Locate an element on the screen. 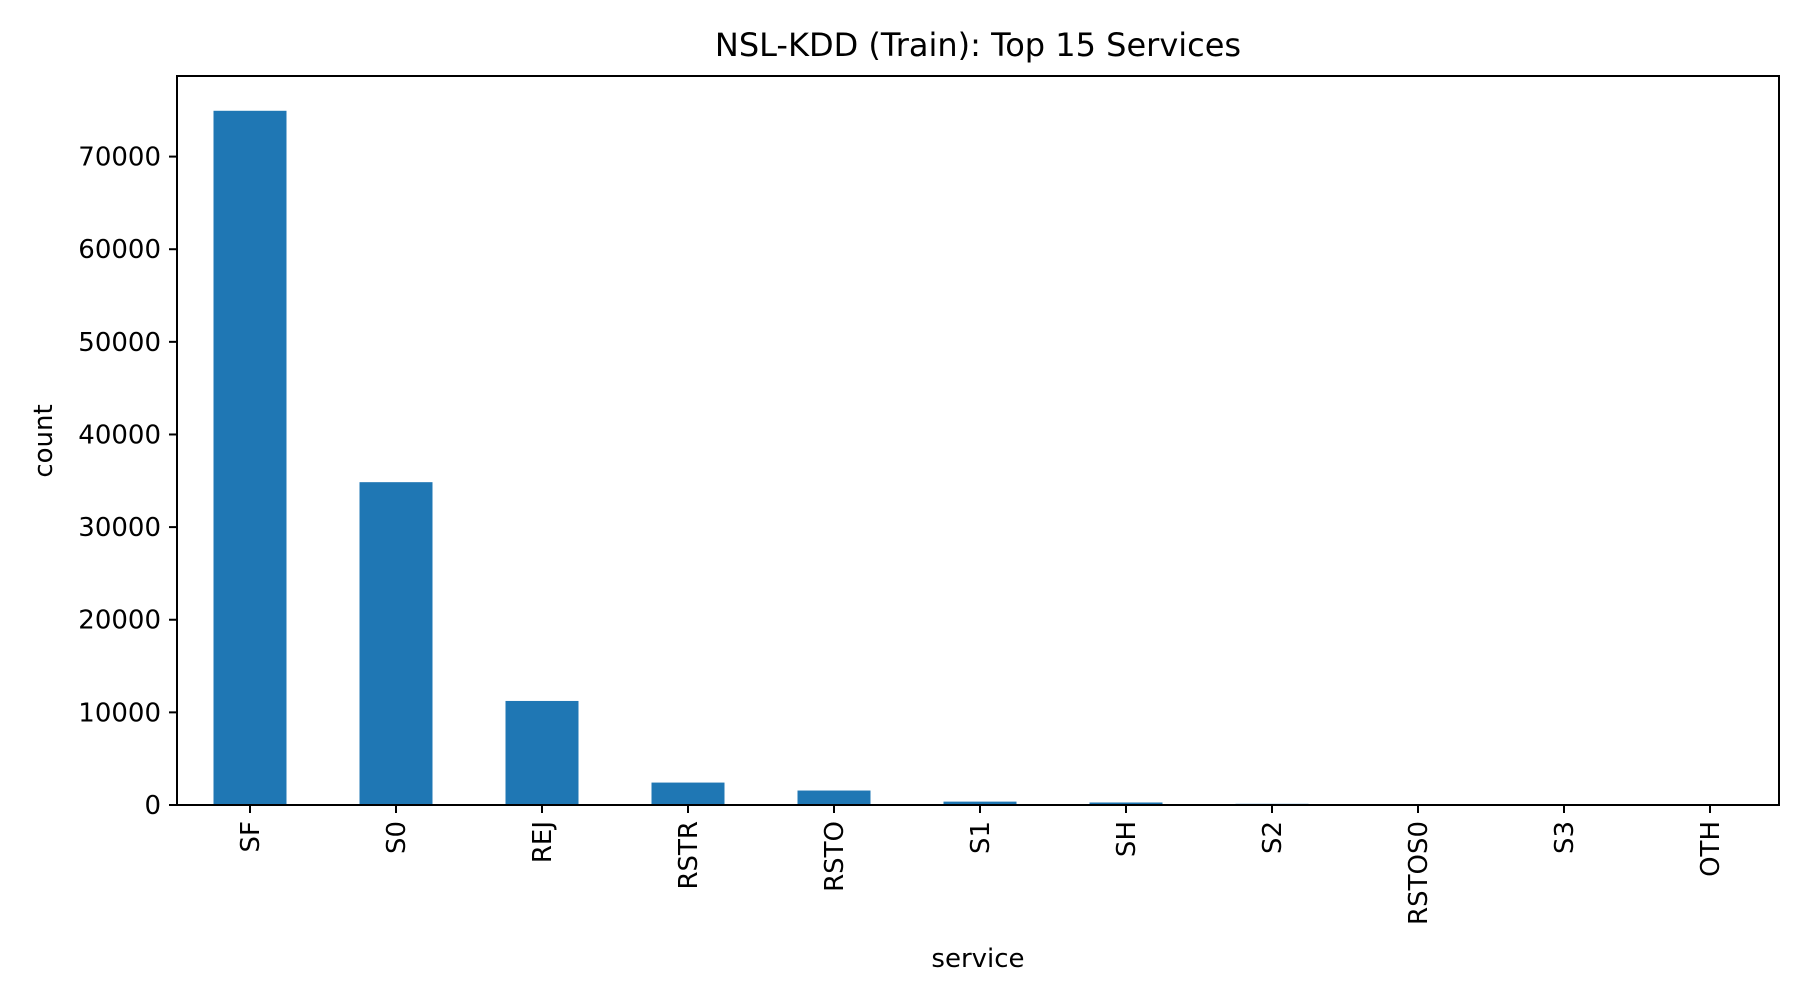  x-tick-label: OTH is located at coordinates (1711, 849).